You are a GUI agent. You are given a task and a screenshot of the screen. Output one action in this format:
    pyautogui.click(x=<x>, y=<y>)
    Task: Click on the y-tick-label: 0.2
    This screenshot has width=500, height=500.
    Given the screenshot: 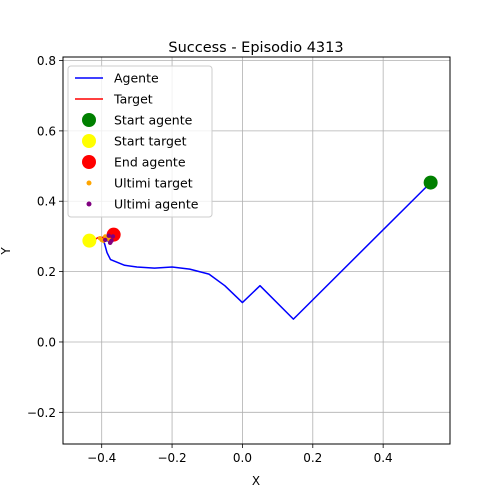 What is the action you would take?
    pyautogui.click(x=46, y=272)
    